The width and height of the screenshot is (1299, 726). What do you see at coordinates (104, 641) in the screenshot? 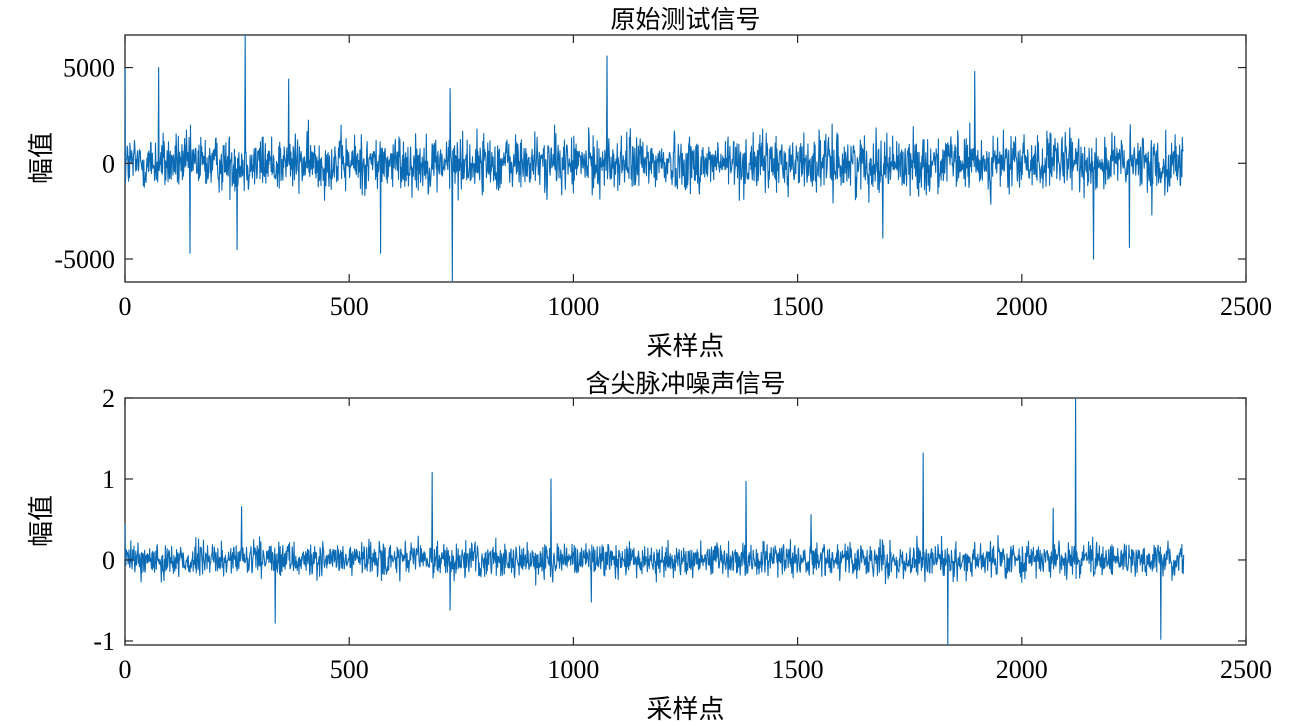
I see `y-tick-label: -1` at bounding box center [104, 641].